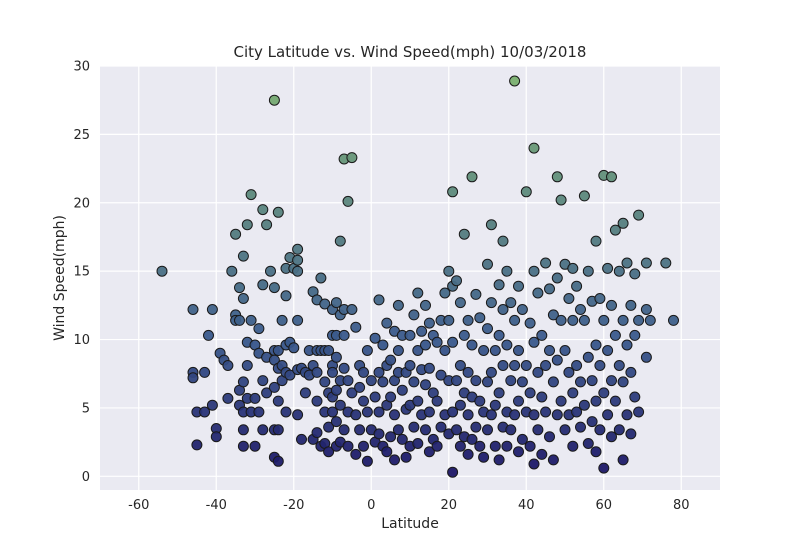 The image size is (800, 550). What do you see at coordinates (410, 524) in the screenshot?
I see `x-axis-title: Latitude` at bounding box center [410, 524].